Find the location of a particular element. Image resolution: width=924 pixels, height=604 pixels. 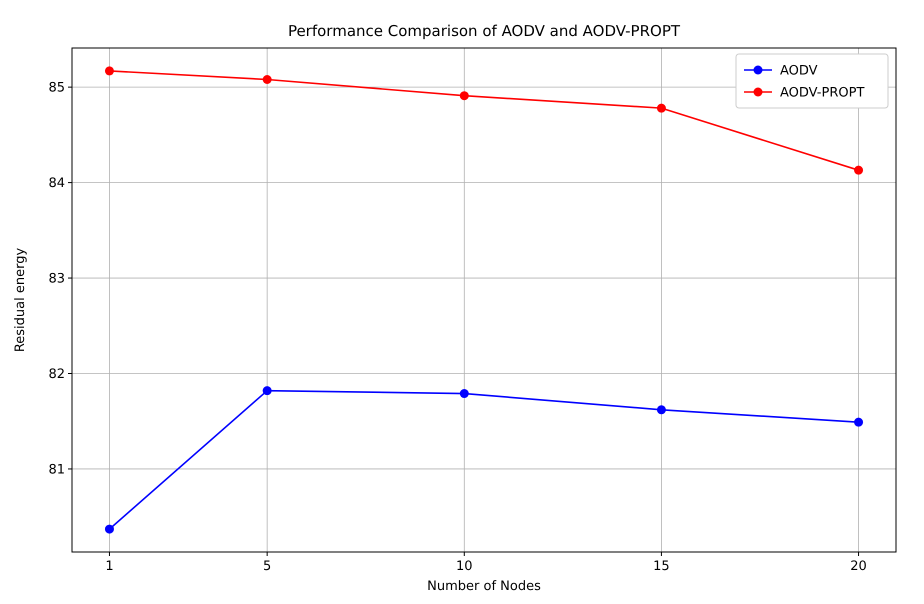

legend-label: AODV is located at coordinates (799, 71).